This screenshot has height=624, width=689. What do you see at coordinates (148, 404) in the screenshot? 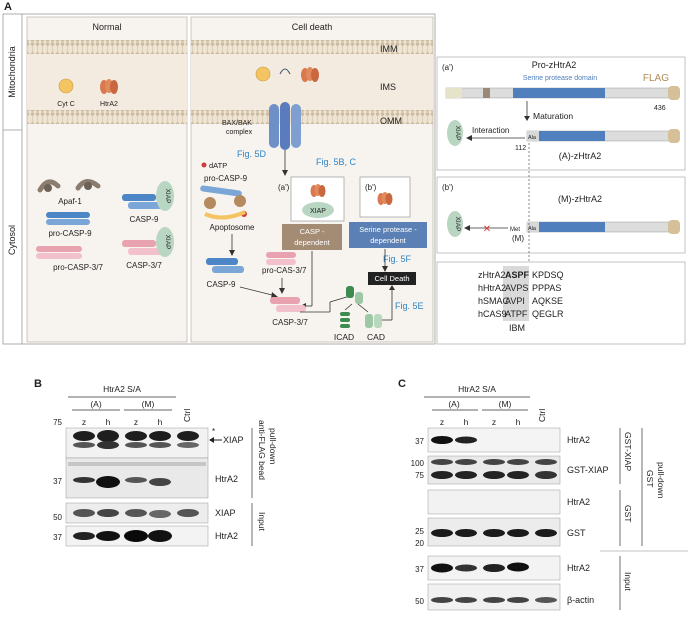
I see `b-group-m: (M)` at bounding box center [148, 404].